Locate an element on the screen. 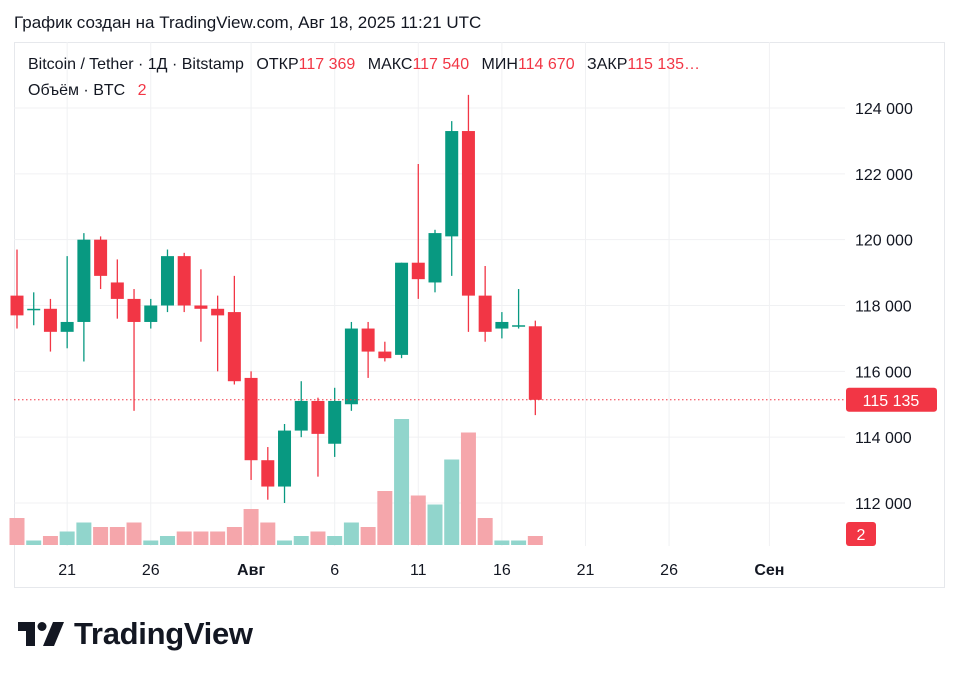  volume-value: 2 is located at coordinates (142, 90).